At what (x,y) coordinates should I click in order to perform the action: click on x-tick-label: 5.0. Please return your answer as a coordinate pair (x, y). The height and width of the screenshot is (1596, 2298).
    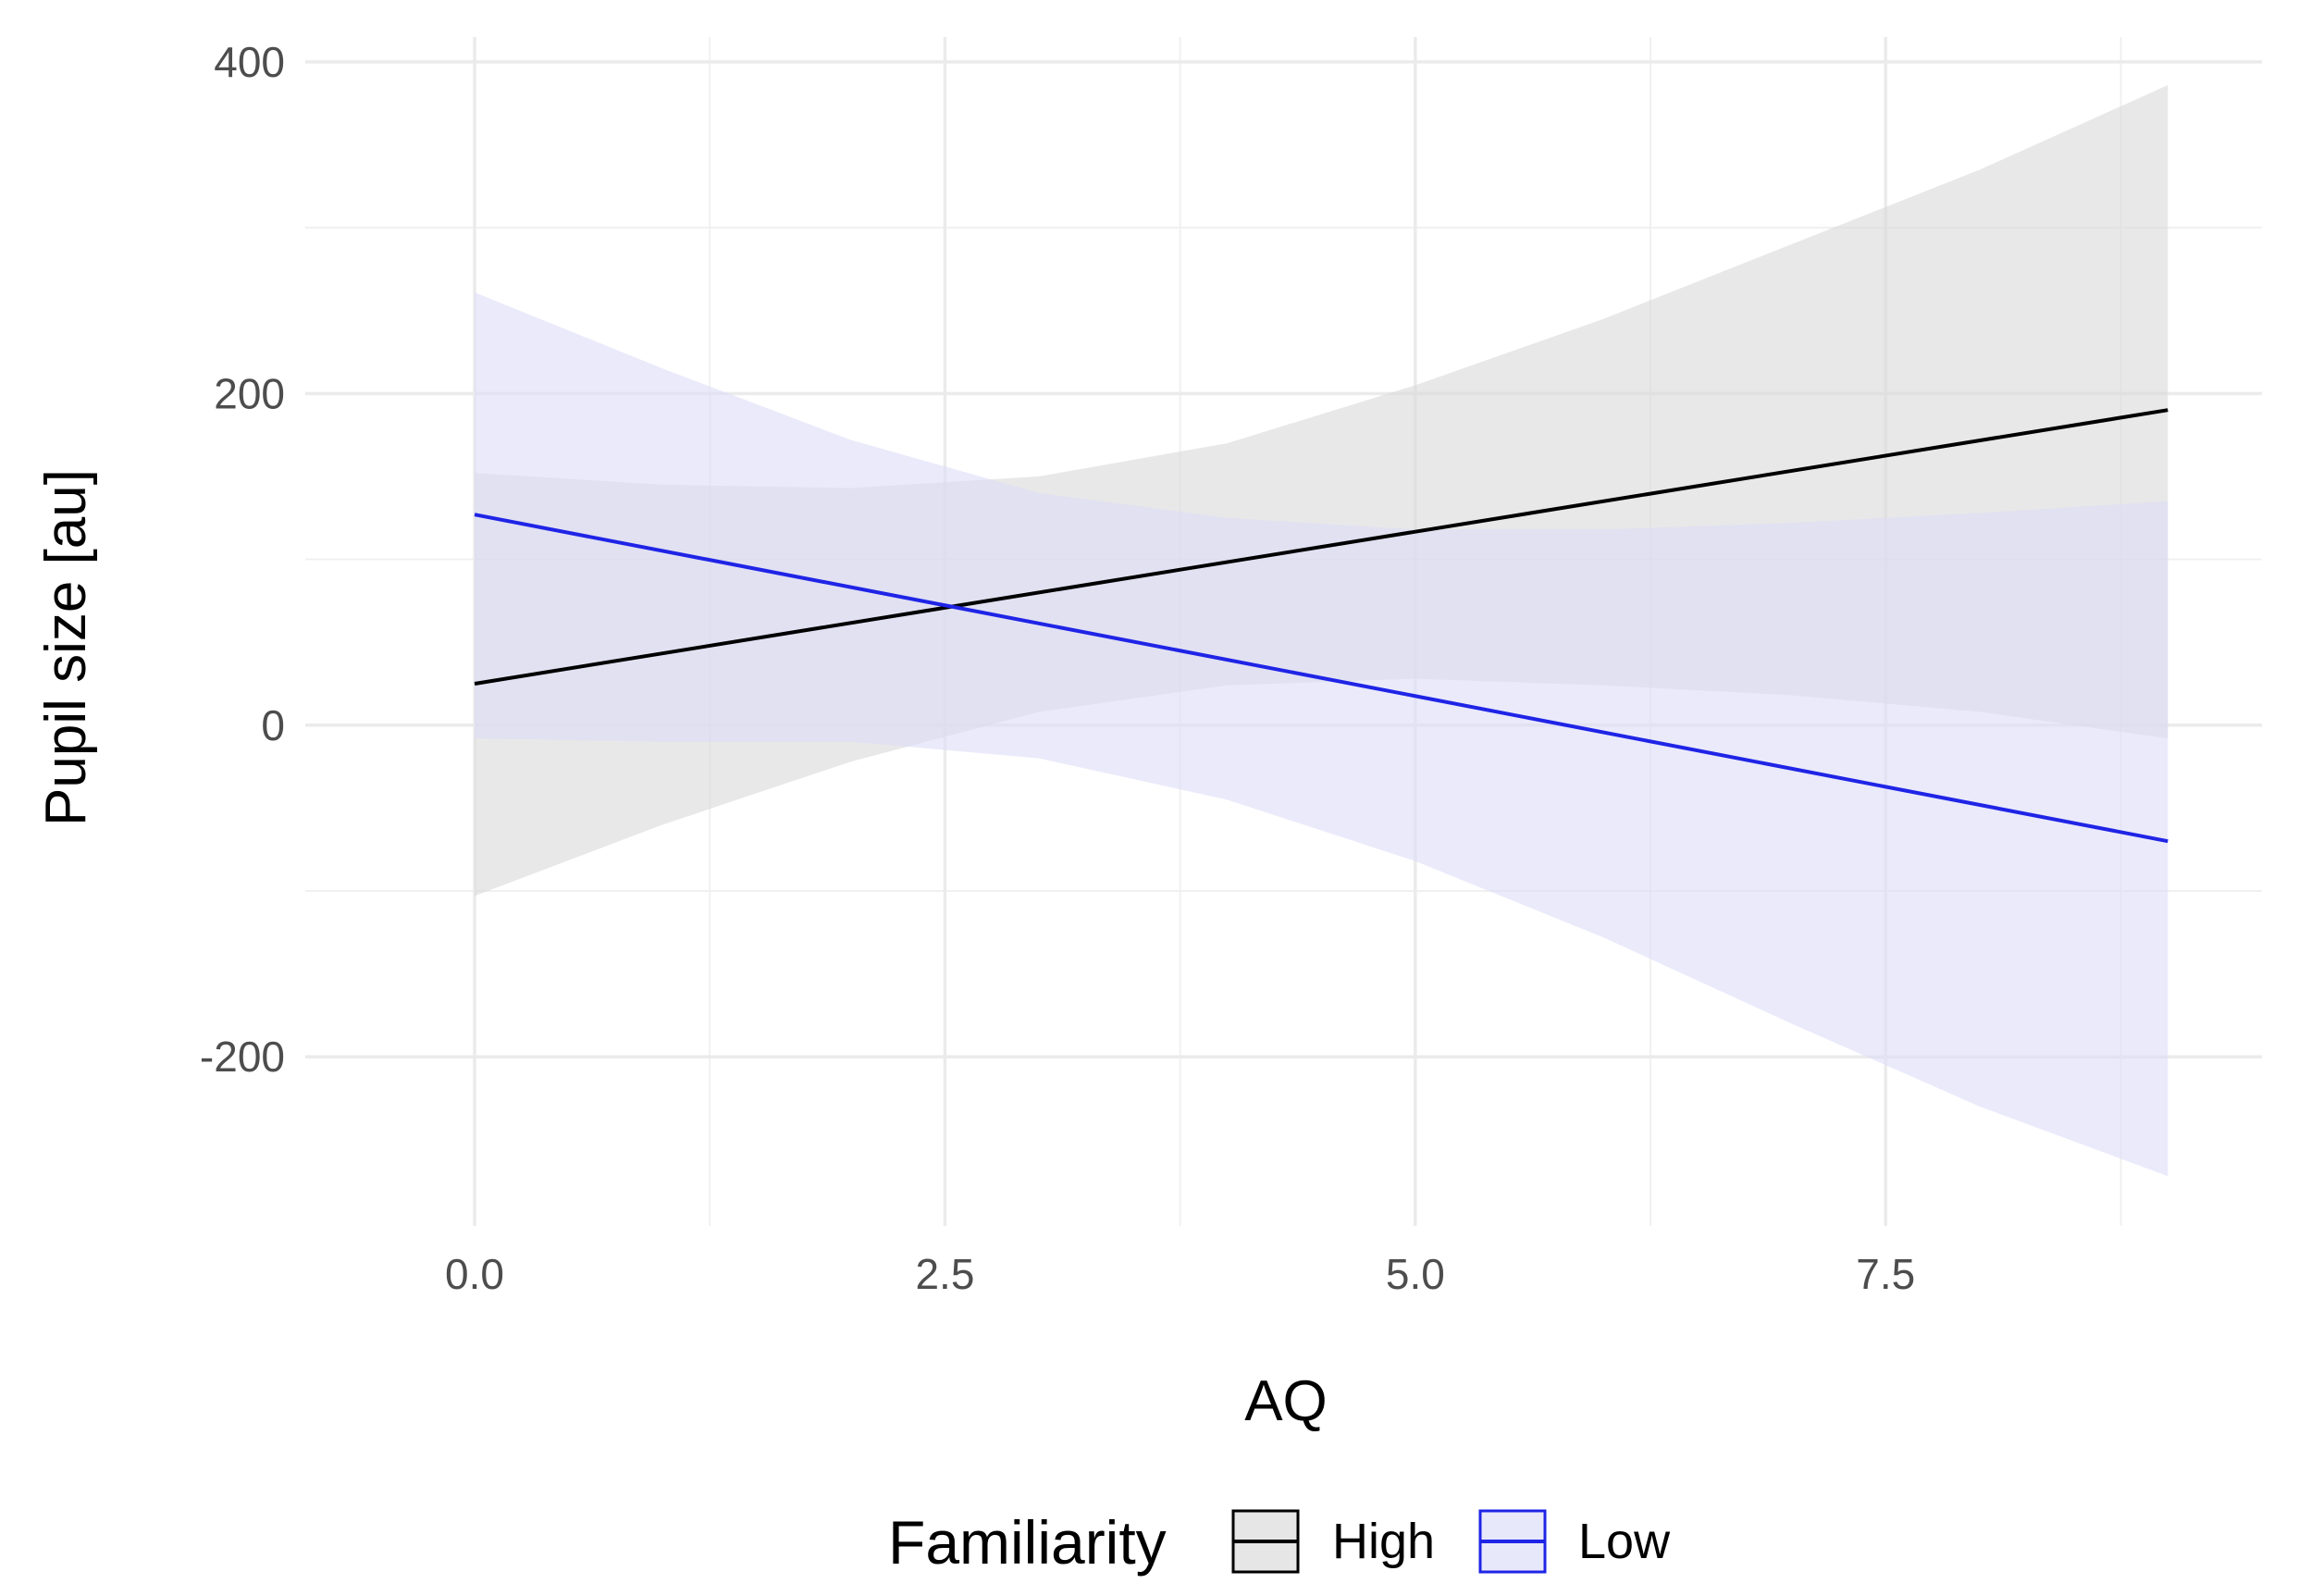
    Looking at the image, I should click on (1415, 1274).